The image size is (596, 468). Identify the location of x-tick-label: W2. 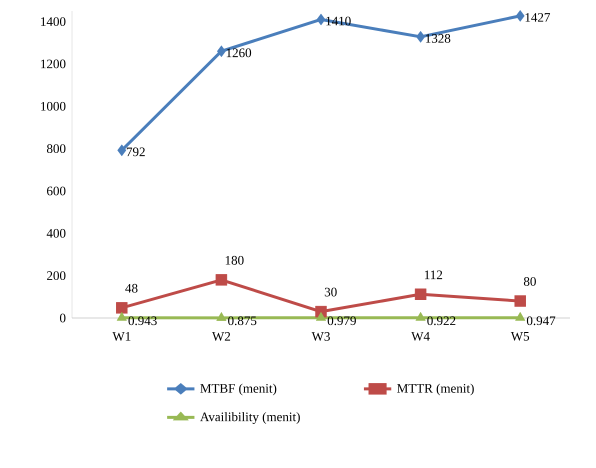
(221, 336).